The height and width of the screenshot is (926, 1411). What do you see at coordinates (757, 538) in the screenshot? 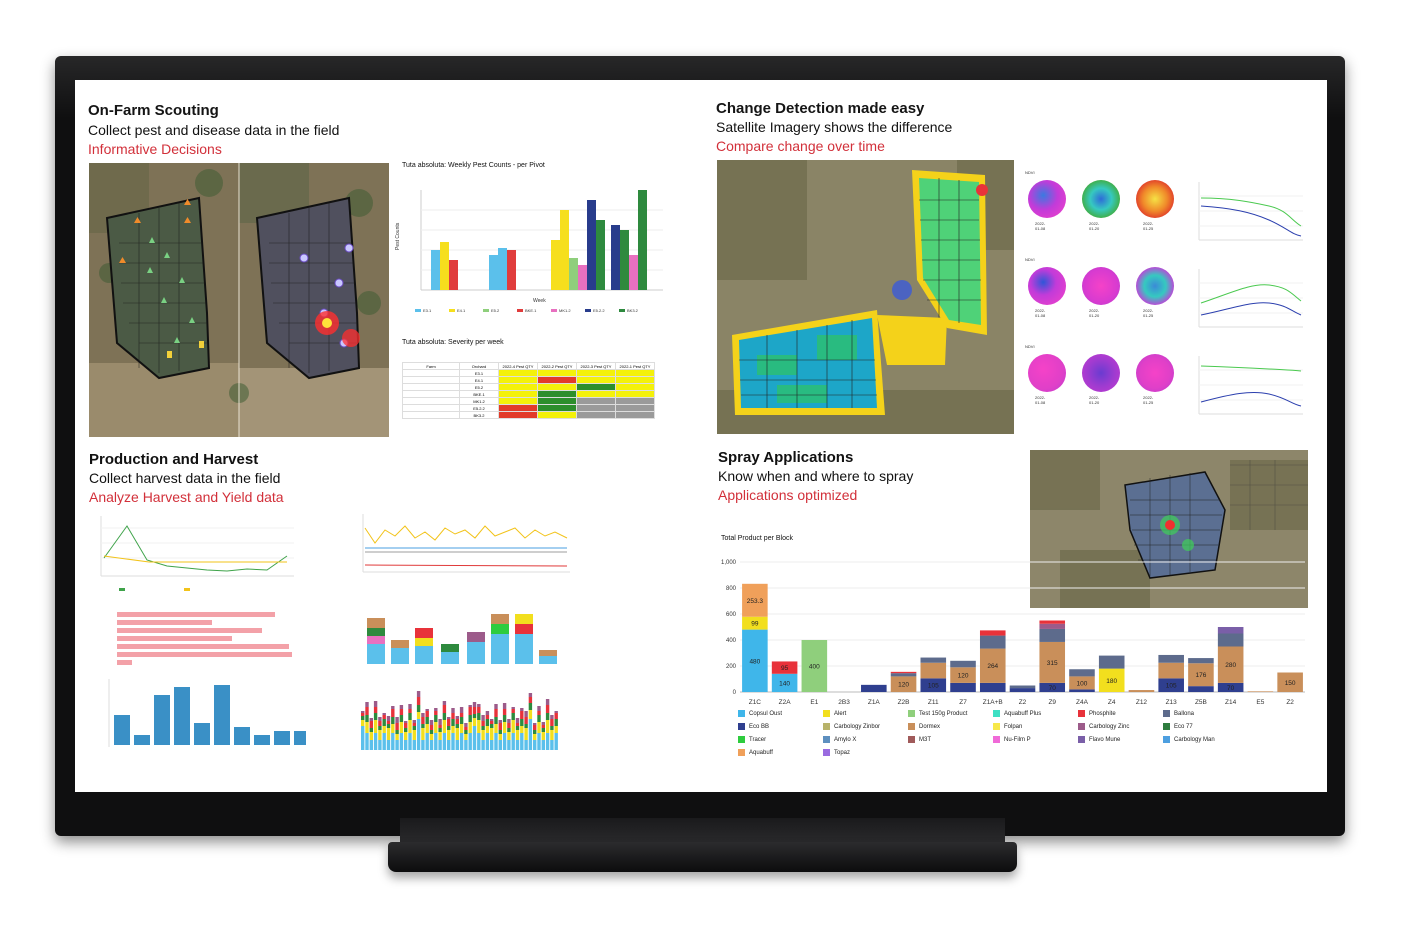
I see `spray-chart-title: Total Product per Block` at bounding box center [757, 538].